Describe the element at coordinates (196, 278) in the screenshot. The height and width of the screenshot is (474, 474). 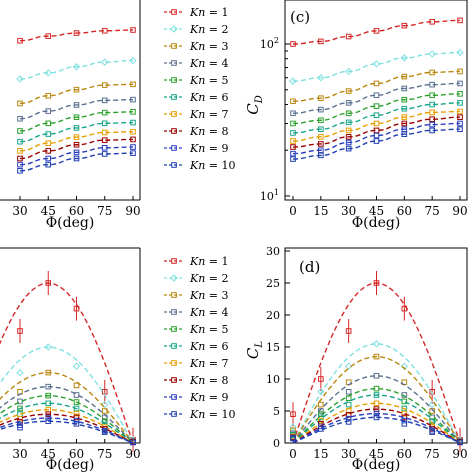
I see `legend-bottom-entry: Kn = 2` at that location.